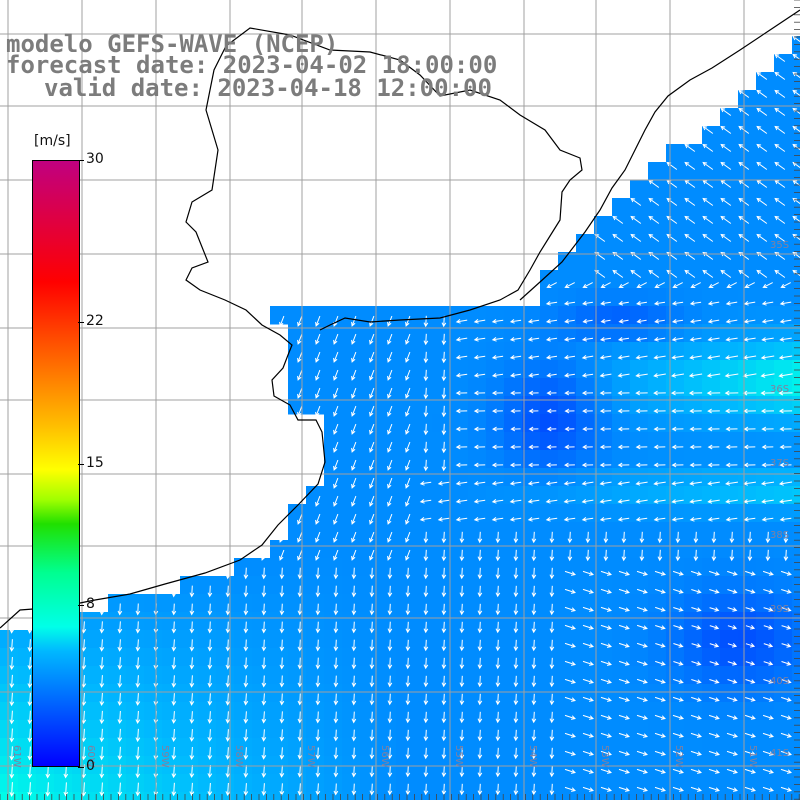  What do you see at coordinates (678, 756) in the screenshot?
I see `lon-label: 52W` at bounding box center [678, 756].